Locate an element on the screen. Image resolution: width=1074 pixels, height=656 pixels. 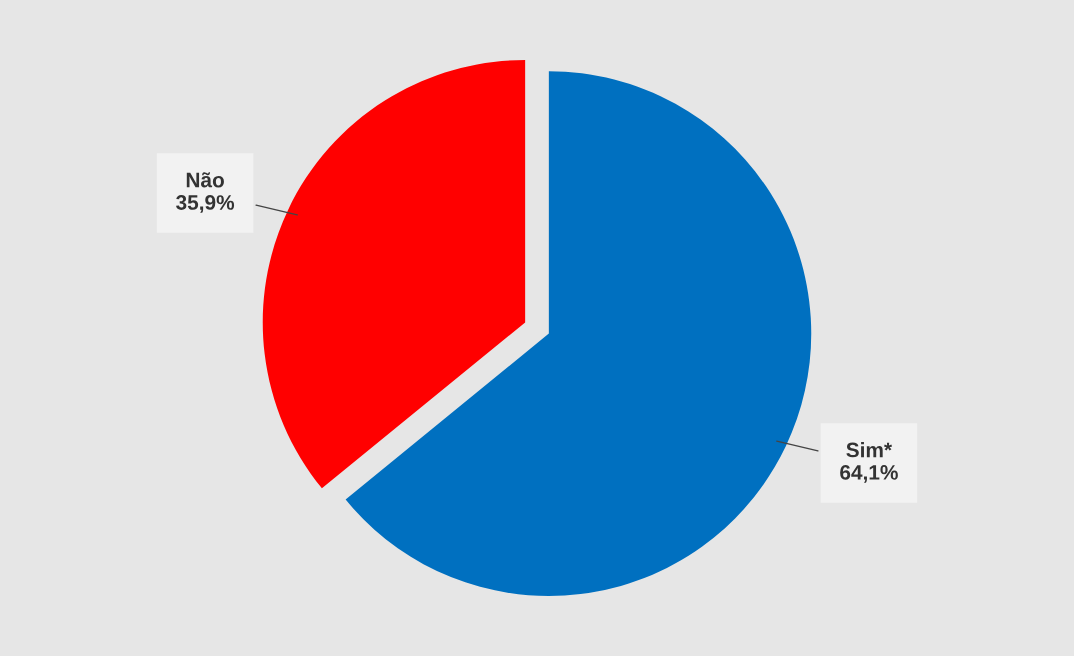
data-label: 35,9% is located at coordinates (205, 204).